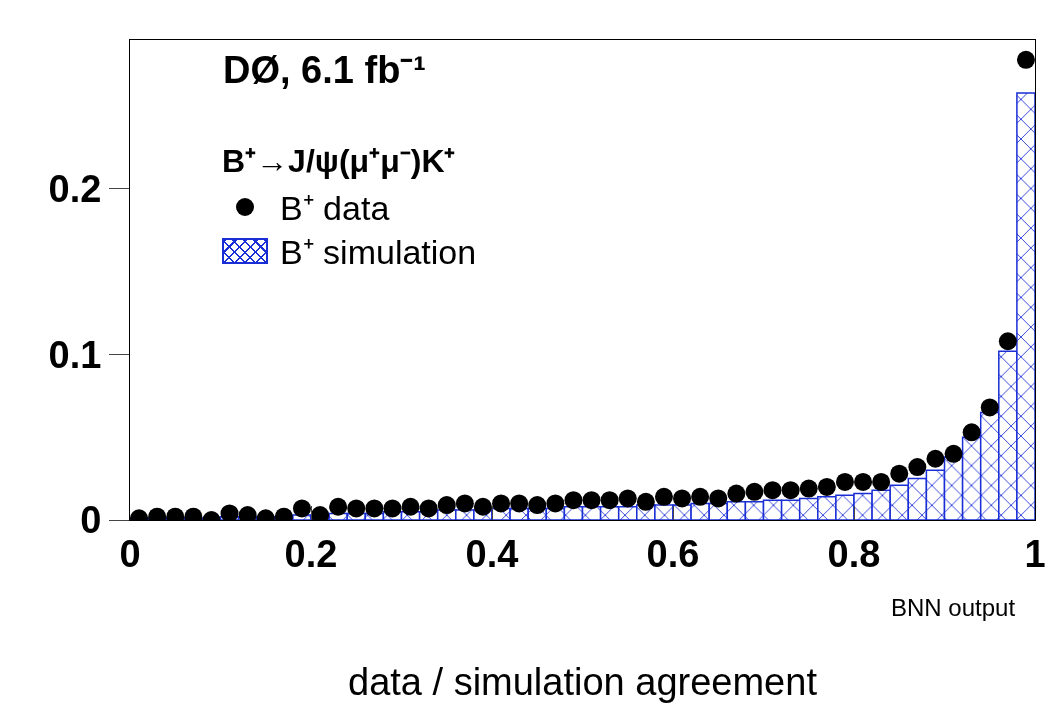 The height and width of the screenshot is (725, 1056). I want to click on x-axis-title: BNN output, so click(953, 607).